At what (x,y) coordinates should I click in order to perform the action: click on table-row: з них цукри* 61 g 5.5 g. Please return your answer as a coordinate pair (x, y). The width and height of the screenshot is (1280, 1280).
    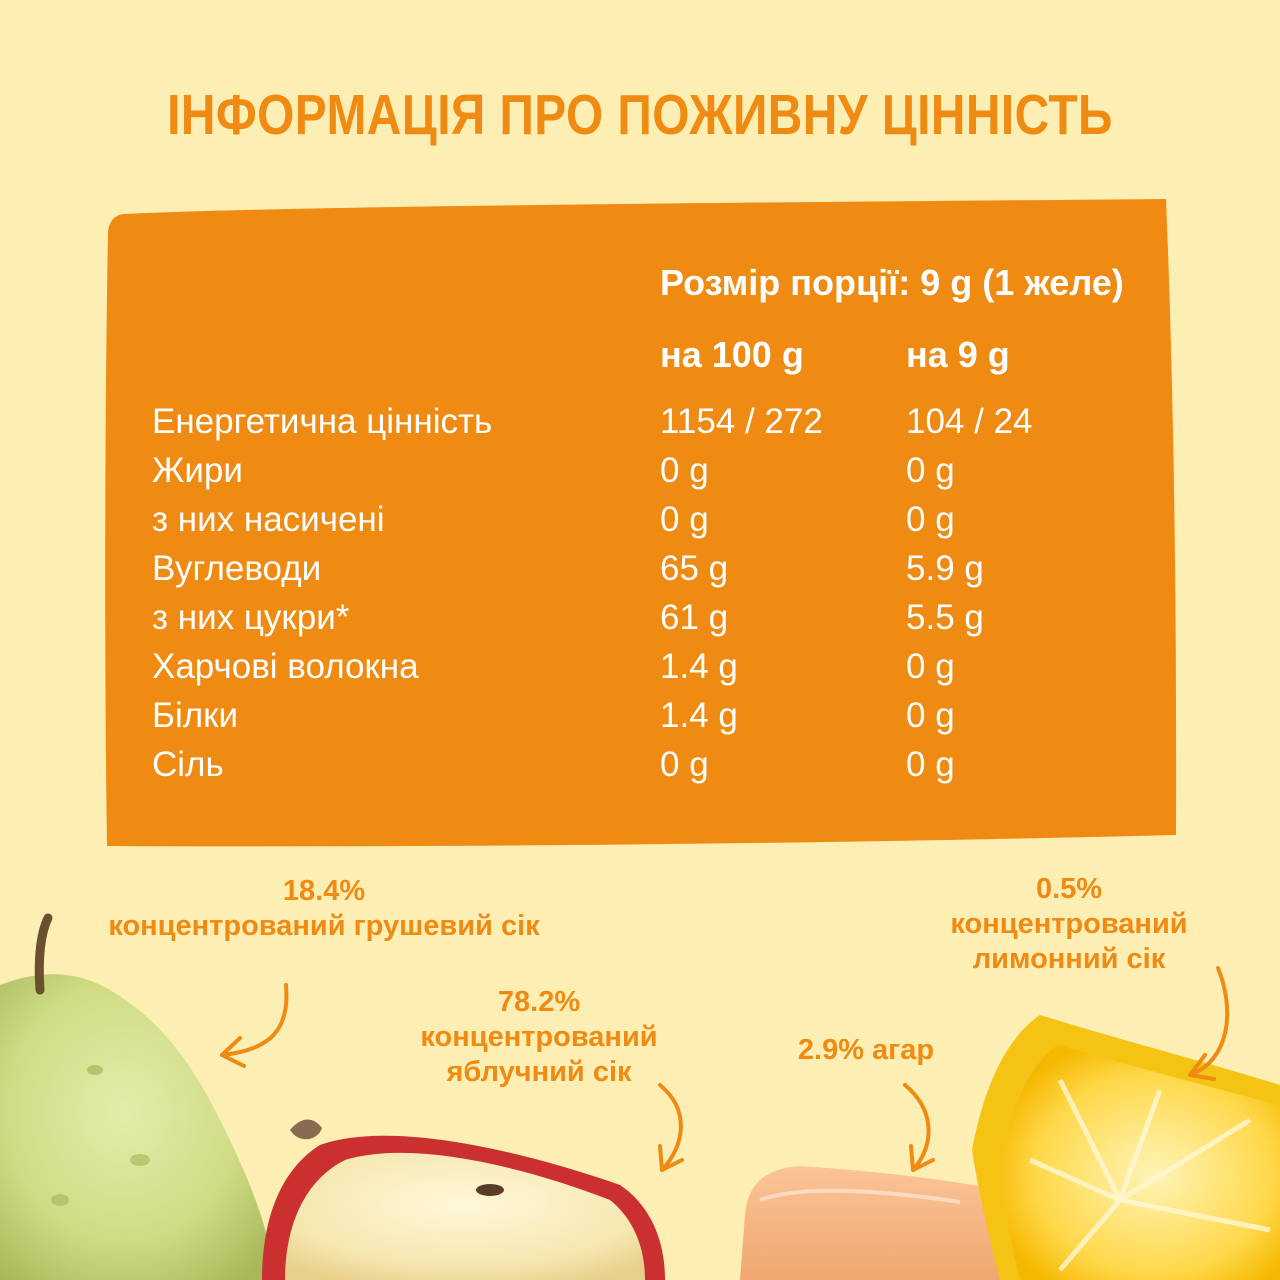
    Looking at the image, I should click on (652, 622).